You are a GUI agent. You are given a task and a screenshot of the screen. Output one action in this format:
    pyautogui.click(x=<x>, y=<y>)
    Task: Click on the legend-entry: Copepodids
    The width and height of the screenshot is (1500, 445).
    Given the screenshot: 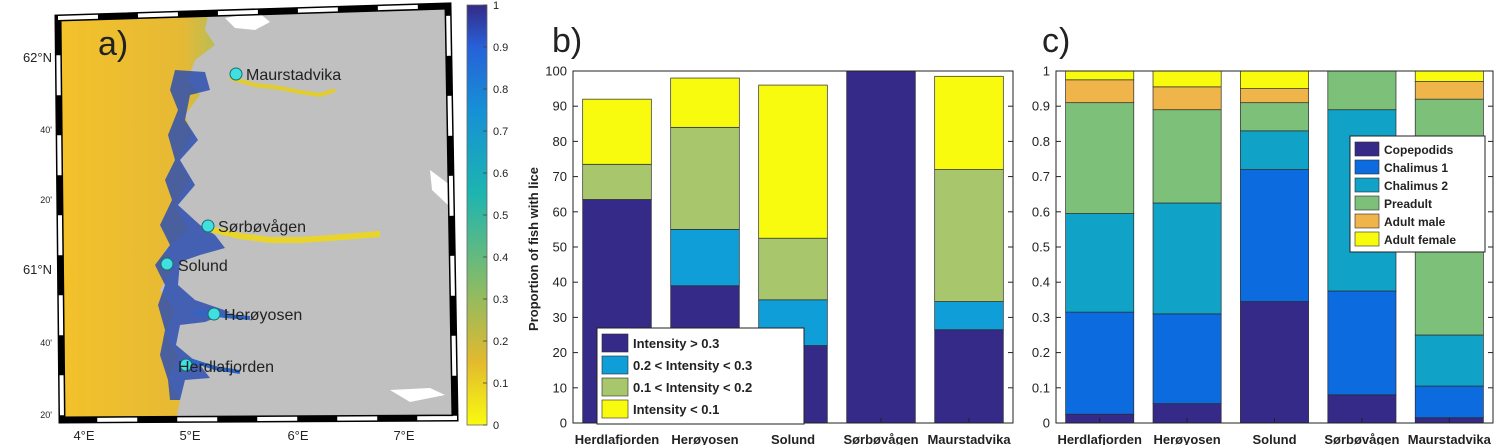 What is the action you would take?
    pyautogui.click(x=1419, y=150)
    